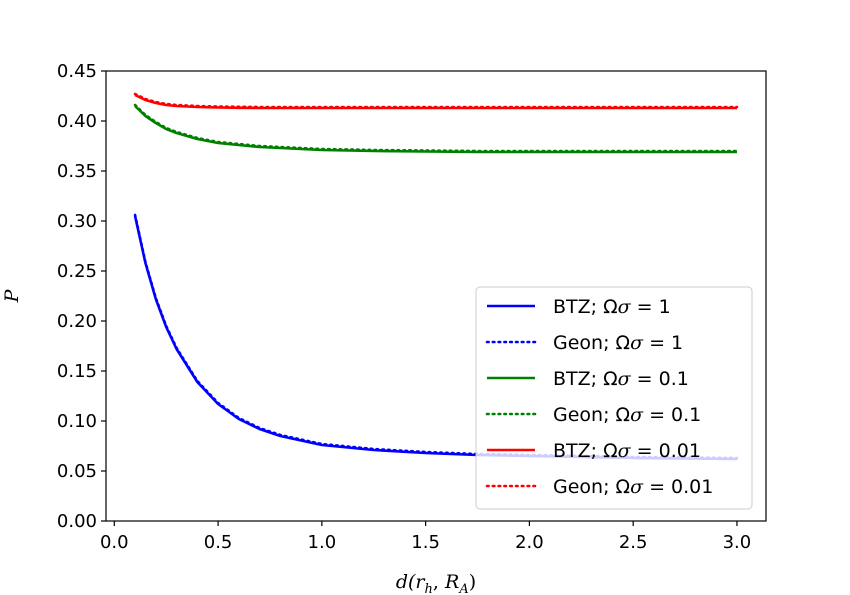 This screenshot has width=850, height=595. What do you see at coordinates (627, 415) in the screenshot?
I see `legend-label-4: Geon; Ωσ = 0.1` at bounding box center [627, 415].